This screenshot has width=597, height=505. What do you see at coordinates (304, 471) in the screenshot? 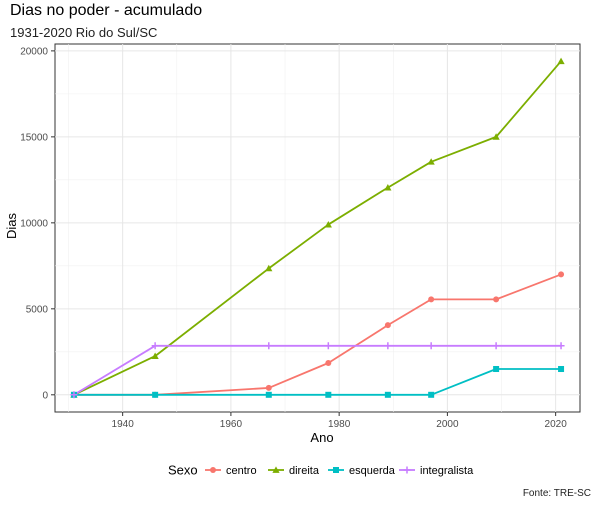
I see `legend-label-direita: direita` at bounding box center [304, 471].